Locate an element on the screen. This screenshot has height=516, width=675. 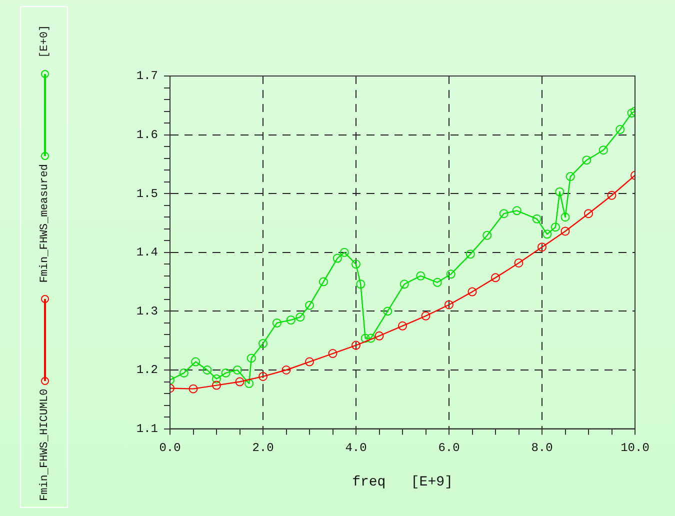
y-tick-label: 1.5 is located at coordinates (147, 193).